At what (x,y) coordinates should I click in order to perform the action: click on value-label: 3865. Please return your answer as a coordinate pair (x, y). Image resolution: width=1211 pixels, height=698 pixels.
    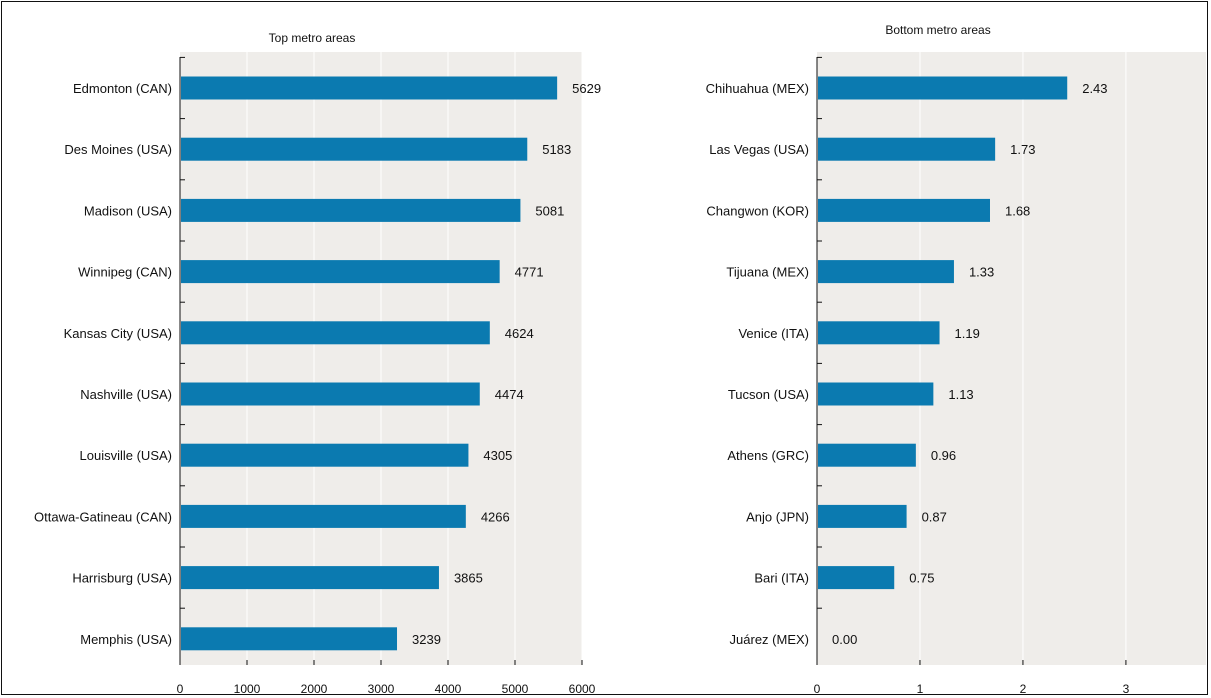
    Looking at the image, I should click on (468, 578).